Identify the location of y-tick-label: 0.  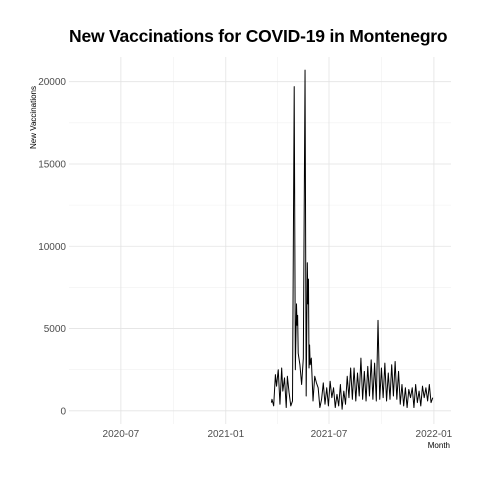
(63, 411).